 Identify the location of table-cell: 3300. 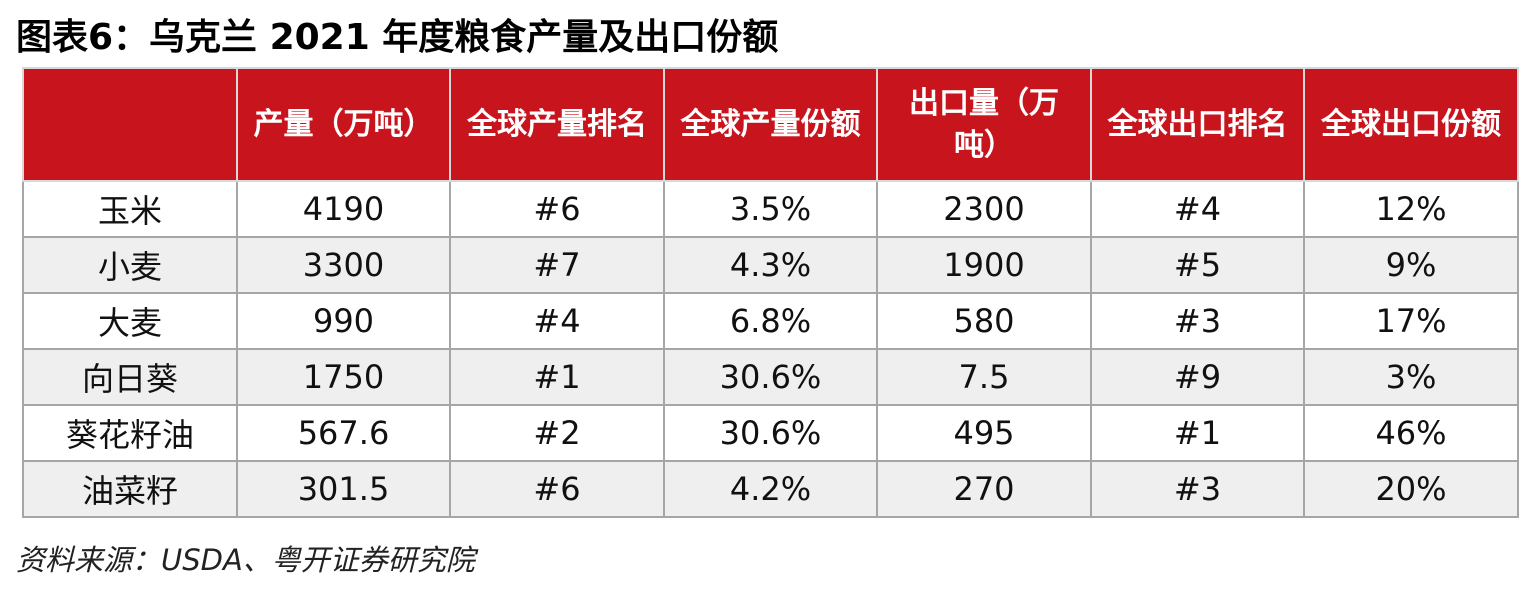
(343, 265).